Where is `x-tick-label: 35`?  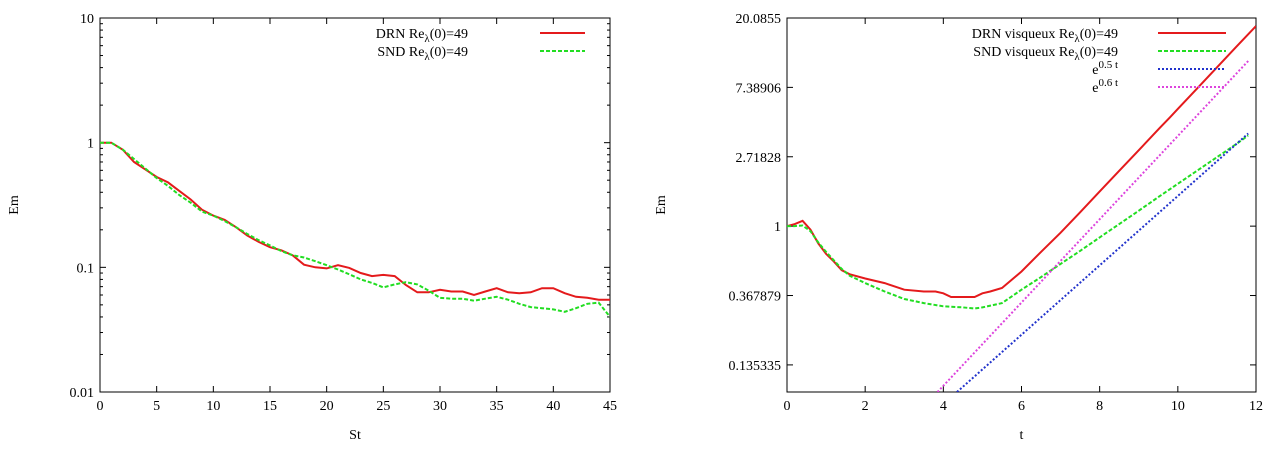 x-tick-label: 35 is located at coordinates (497, 406).